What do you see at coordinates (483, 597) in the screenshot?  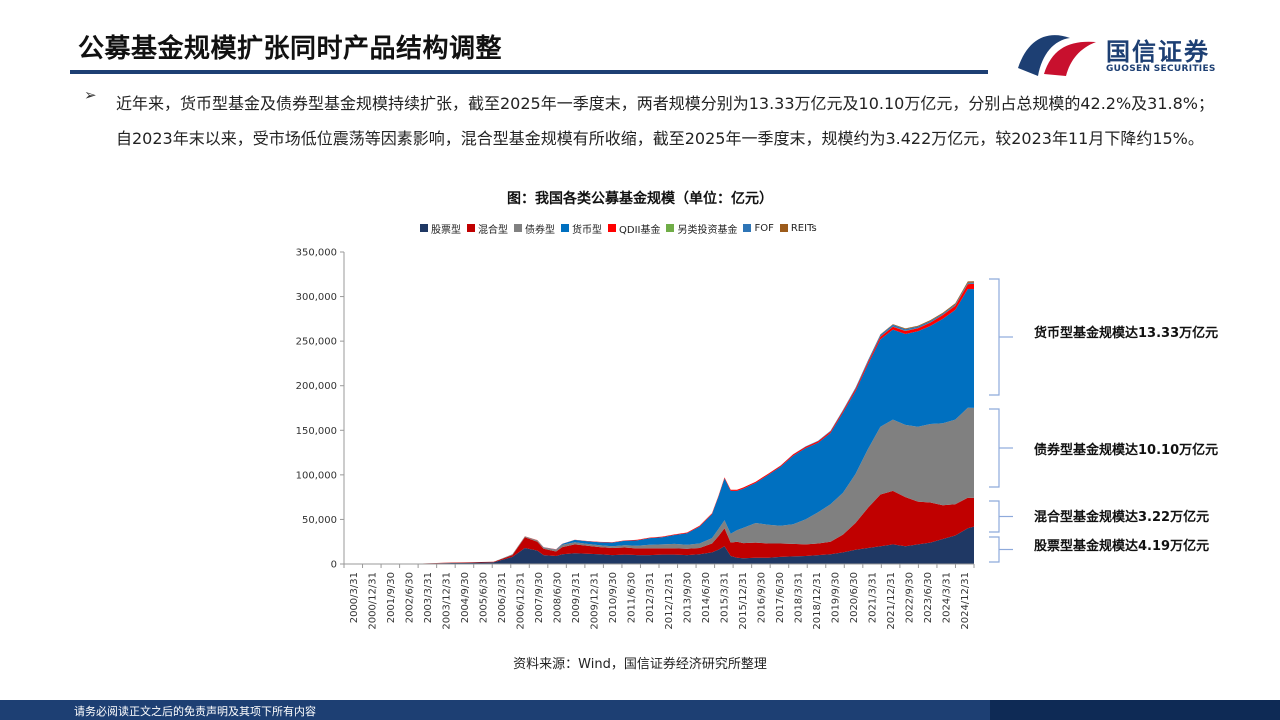 I see `x-tick-label: 2005/6/30` at bounding box center [483, 597].